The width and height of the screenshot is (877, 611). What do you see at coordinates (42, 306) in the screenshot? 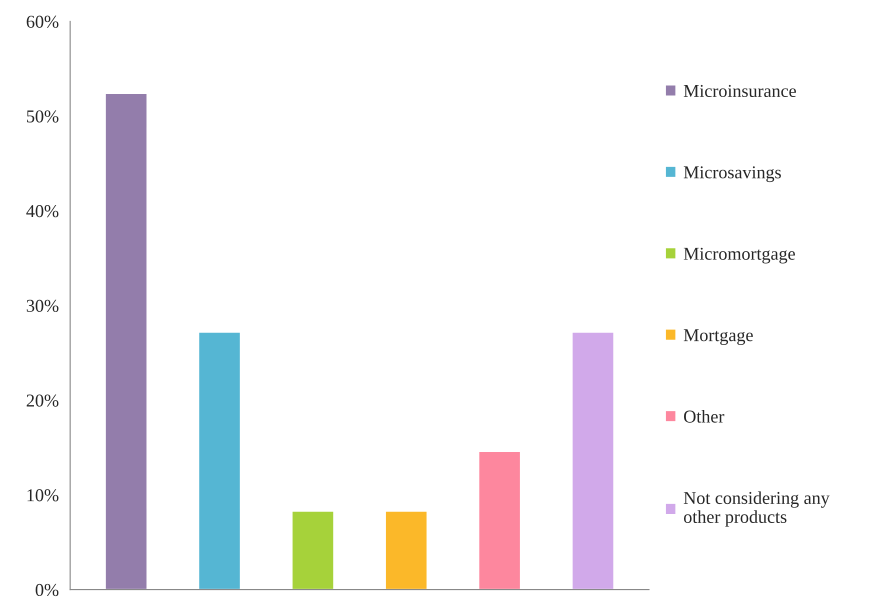
I see `y-tick-label: 30%` at bounding box center [42, 306].